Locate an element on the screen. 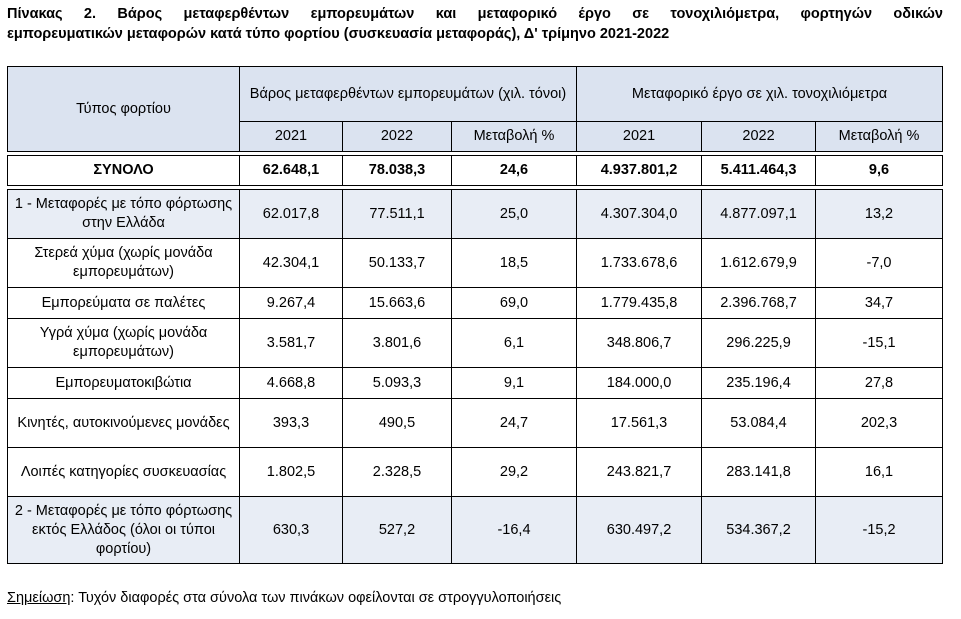 This screenshot has width=961, height=619. cell: 27,8 is located at coordinates (879, 383).